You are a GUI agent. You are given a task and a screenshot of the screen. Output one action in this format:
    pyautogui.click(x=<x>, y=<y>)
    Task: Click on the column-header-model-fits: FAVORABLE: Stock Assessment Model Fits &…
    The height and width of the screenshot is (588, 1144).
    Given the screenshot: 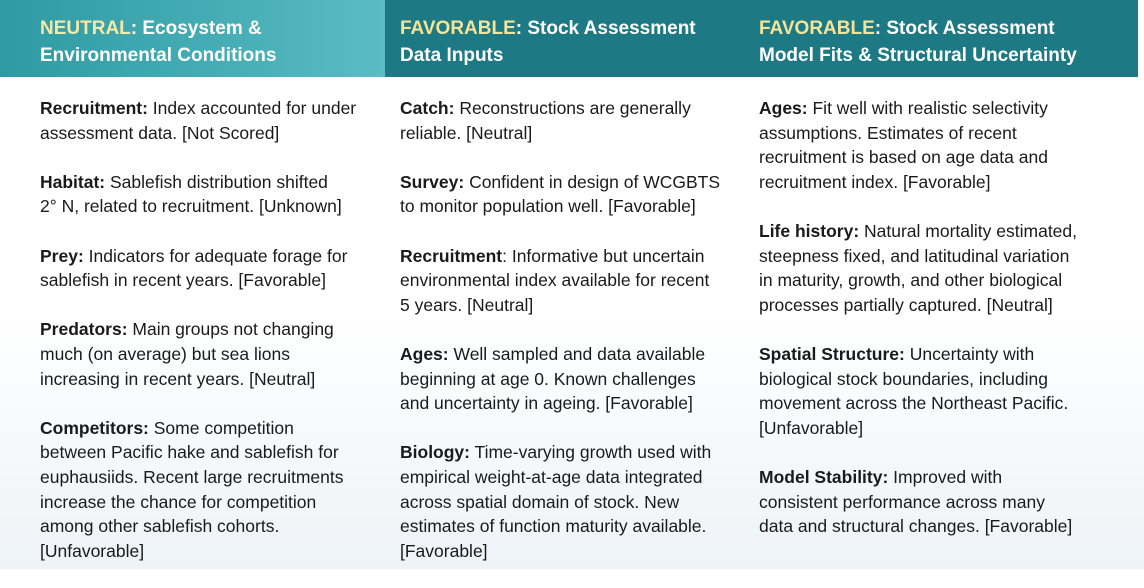 What is the action you would take?
    pyautogui.click(x=941, y=38)
    